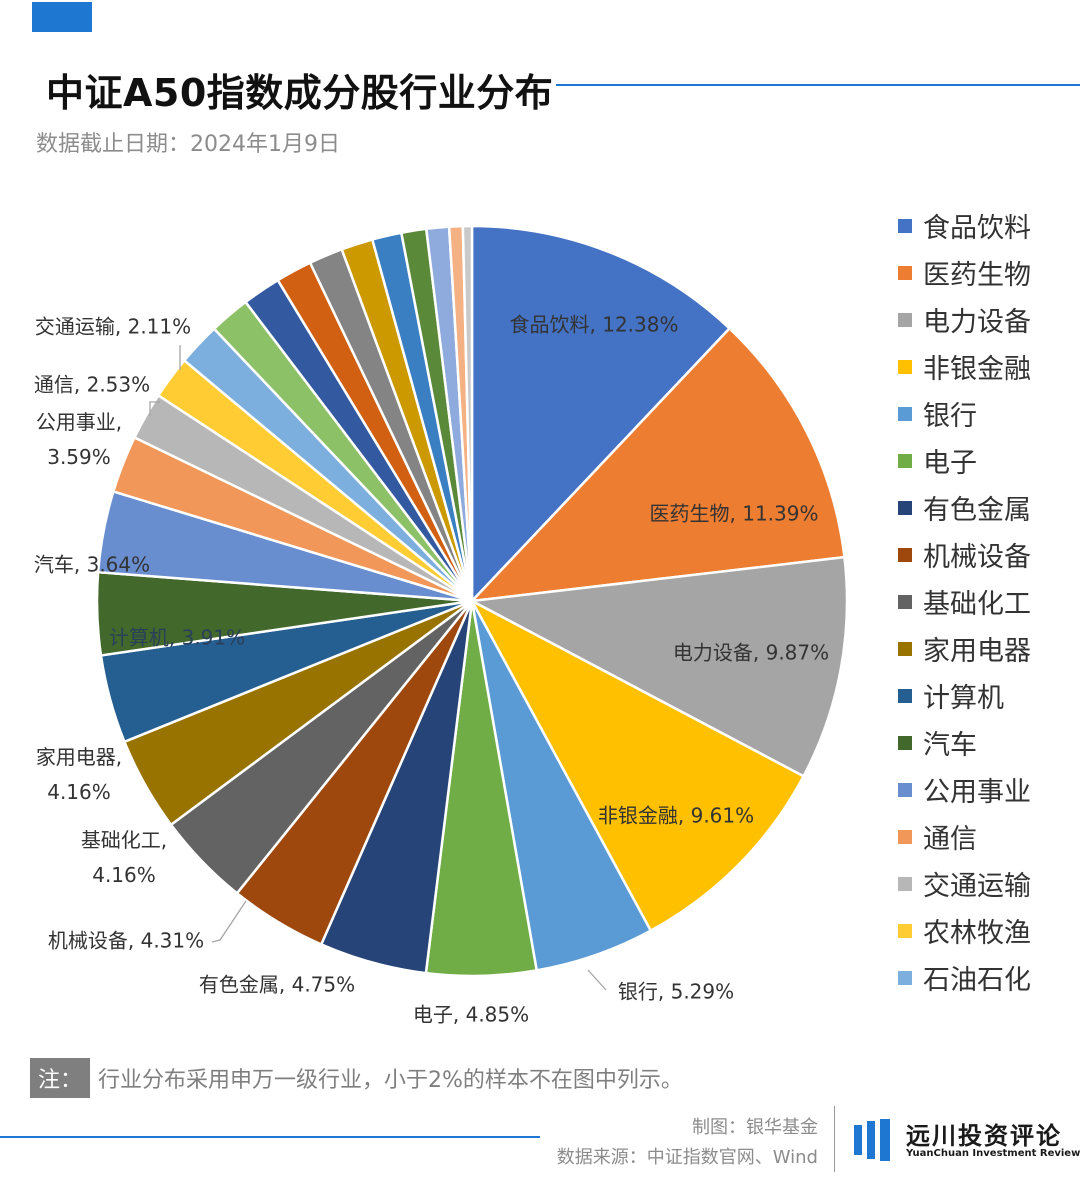  I want to click on legend-label: 有色金属, so click(977, 510).